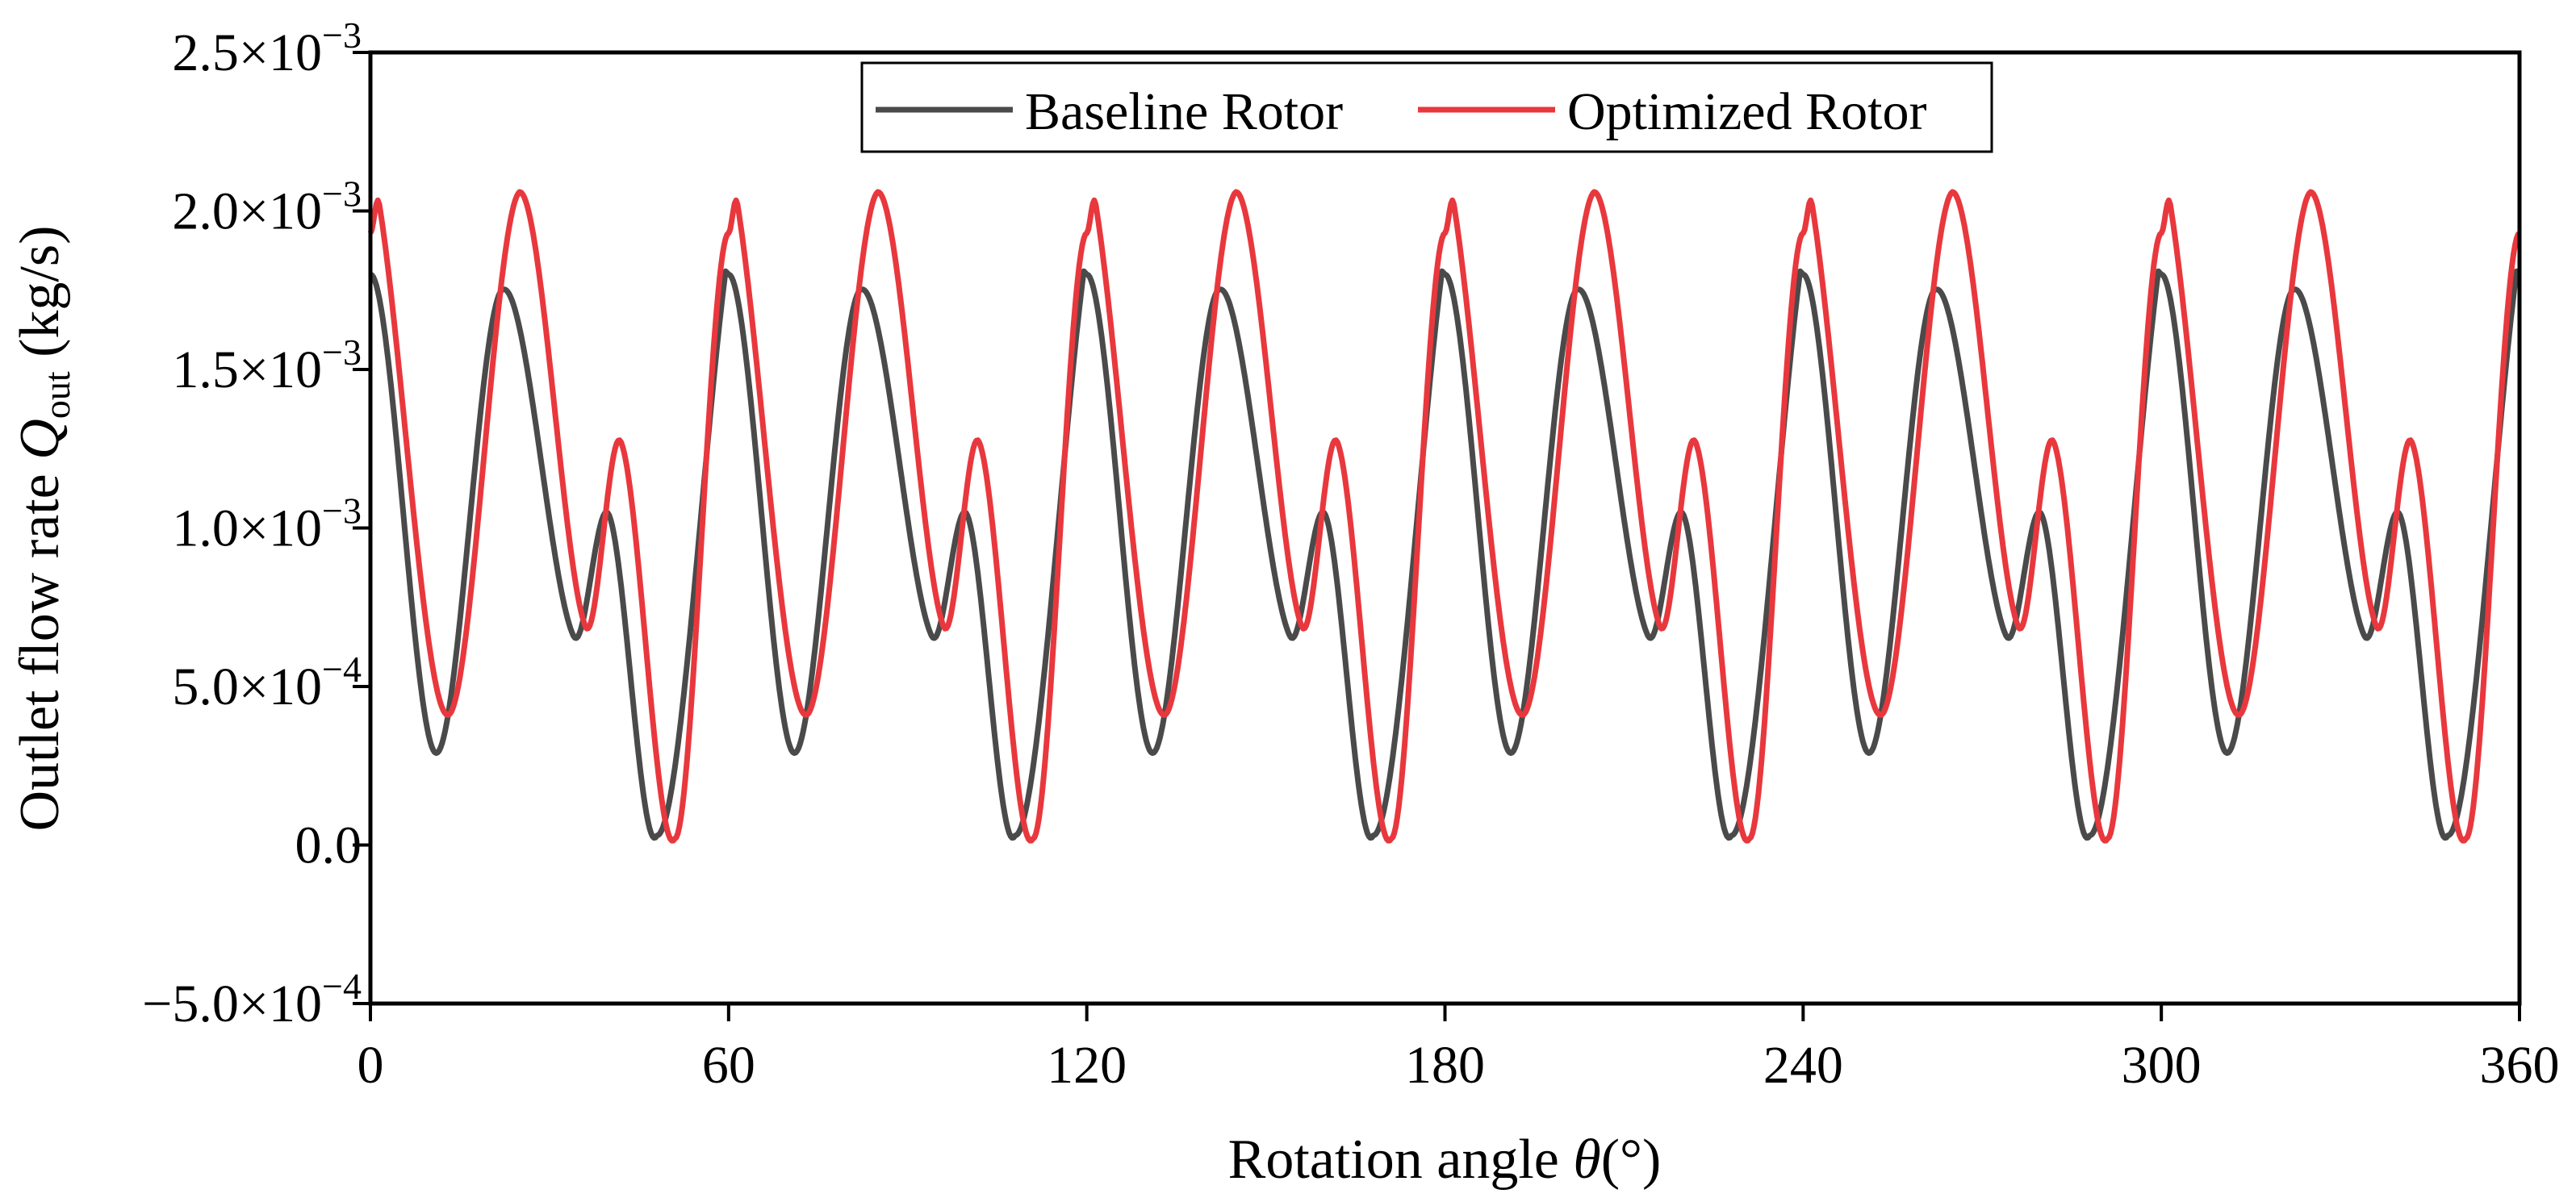 This screenshot has width=2576, height=1202. I want to click on y-tick-label: 2.5×10⁻³, so click(267, 49).